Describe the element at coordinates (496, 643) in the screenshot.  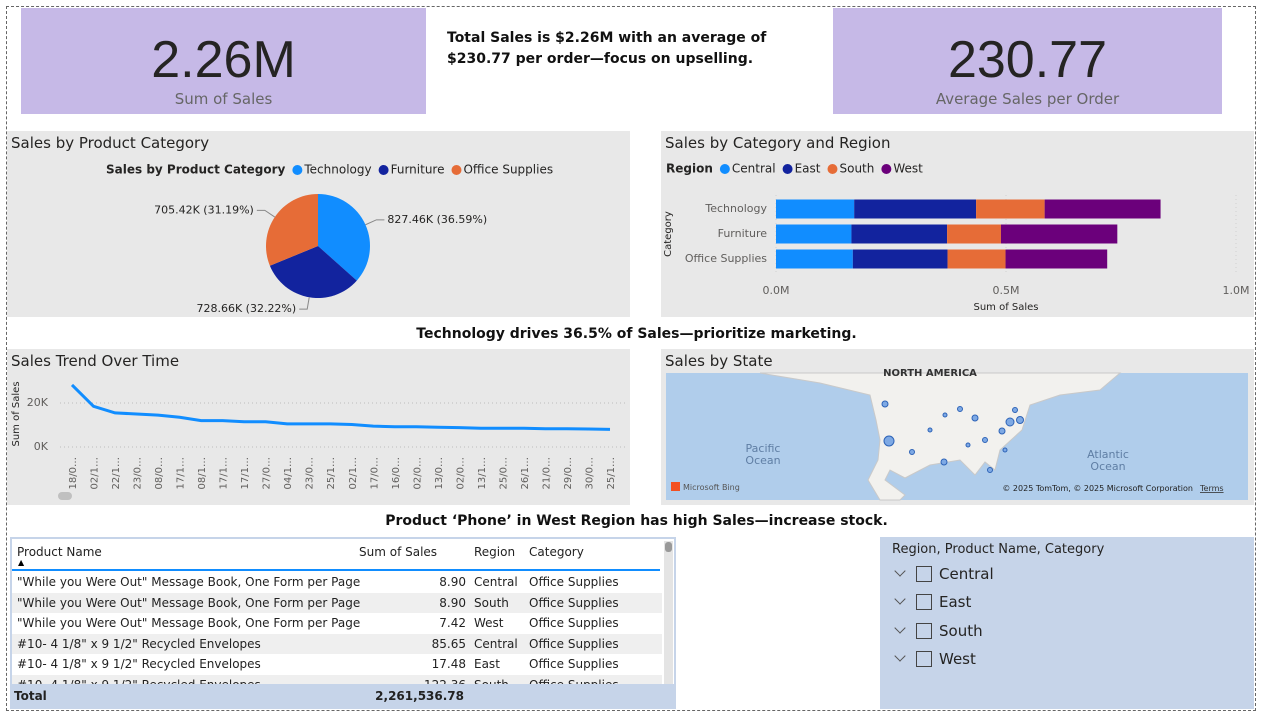
I see `table-cell: Central` at that location.